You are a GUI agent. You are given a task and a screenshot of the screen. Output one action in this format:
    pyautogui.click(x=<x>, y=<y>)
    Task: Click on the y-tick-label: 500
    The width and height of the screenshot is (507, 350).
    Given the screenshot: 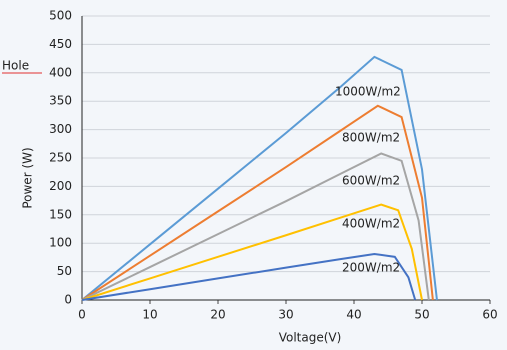 What is the action you would take?
    pyautogui.click(x=60, y=16)
    